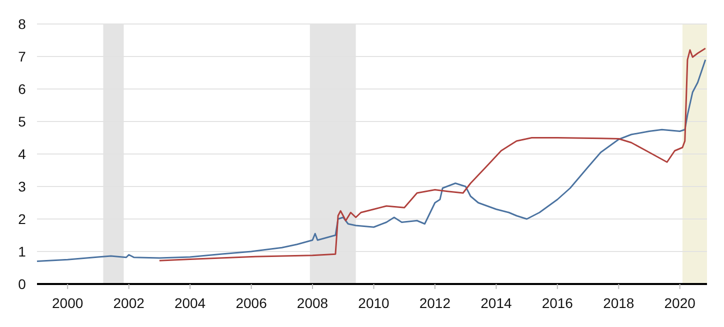 This screenshot has width=724, height=327. I want to click on y-tick-label: 4, so click(22, 154).